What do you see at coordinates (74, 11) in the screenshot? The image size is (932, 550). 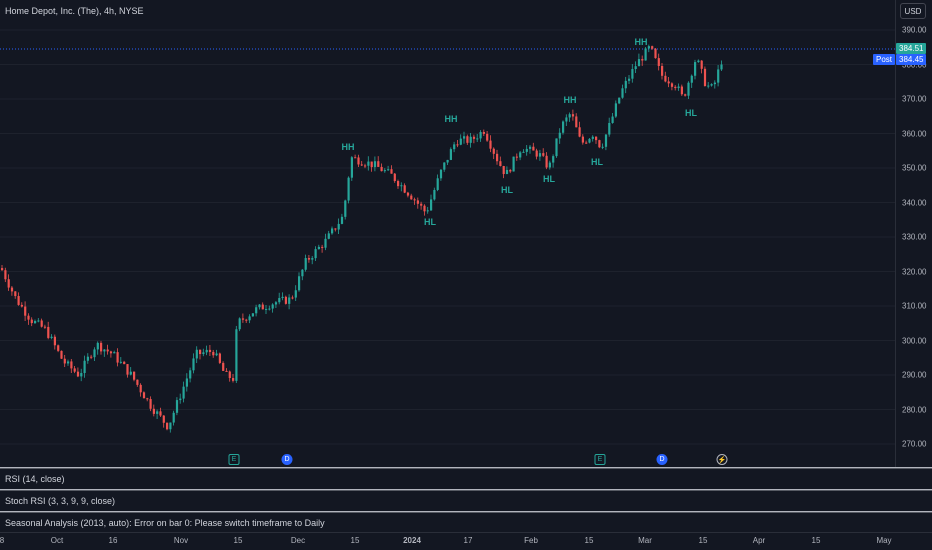 I see `symbol-title: Home Depot, Inc. (The), 4h, NYSE` at bounding box center [74, 11].